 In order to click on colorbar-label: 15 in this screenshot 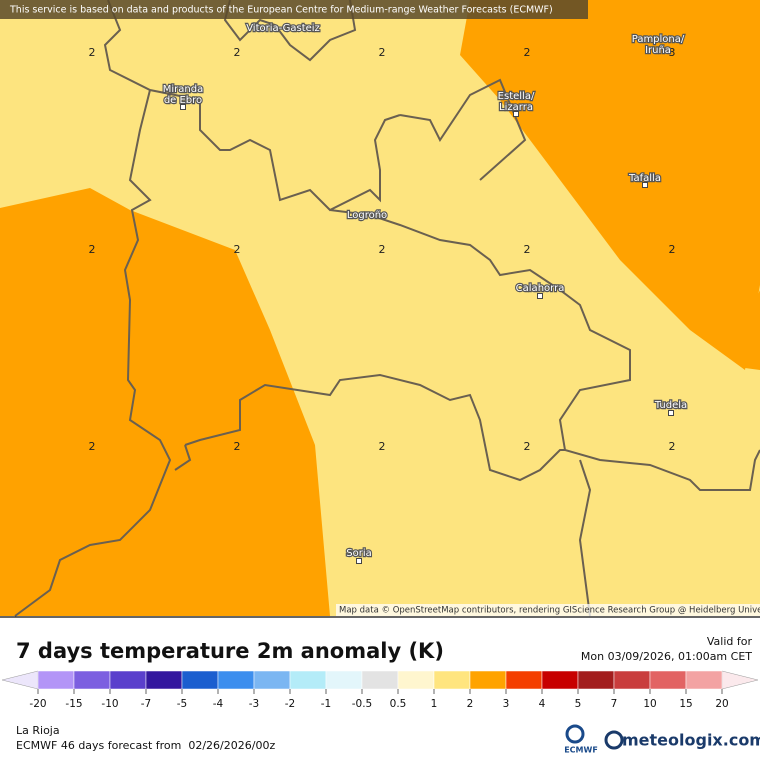, I will do `click(685, 704)`.